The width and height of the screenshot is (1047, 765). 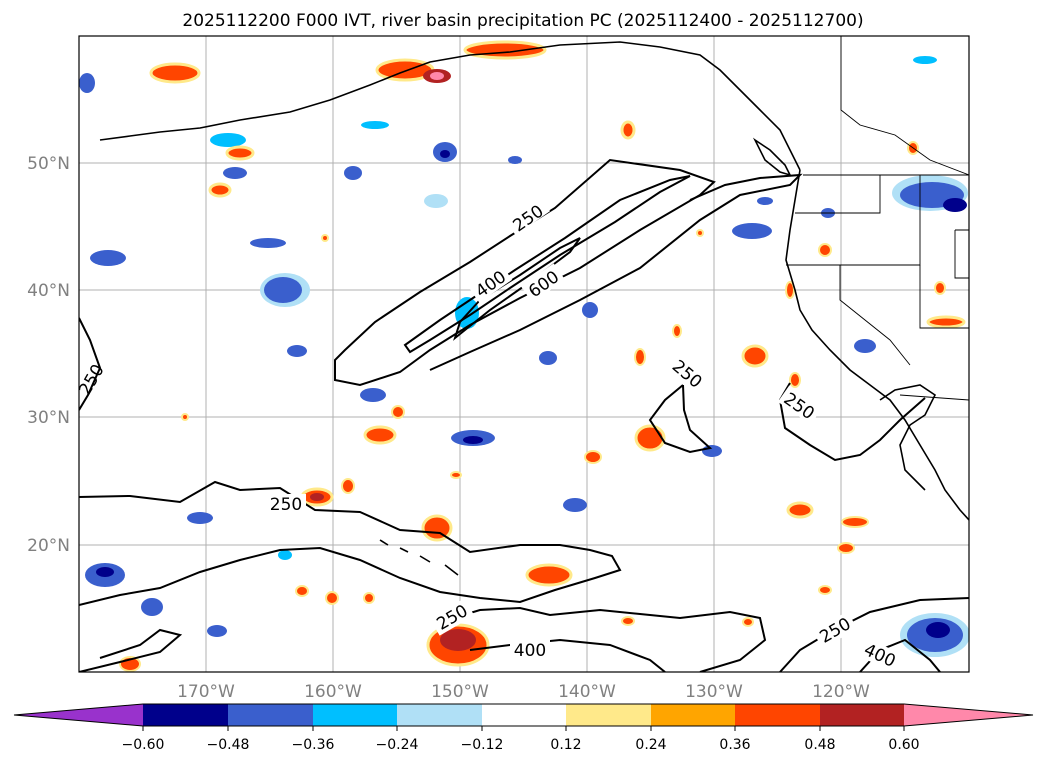 What do you see at coordinates (567, 655) in the screenshot?
I see `ivt-contour-400-south` at bounding box center [567, 655].